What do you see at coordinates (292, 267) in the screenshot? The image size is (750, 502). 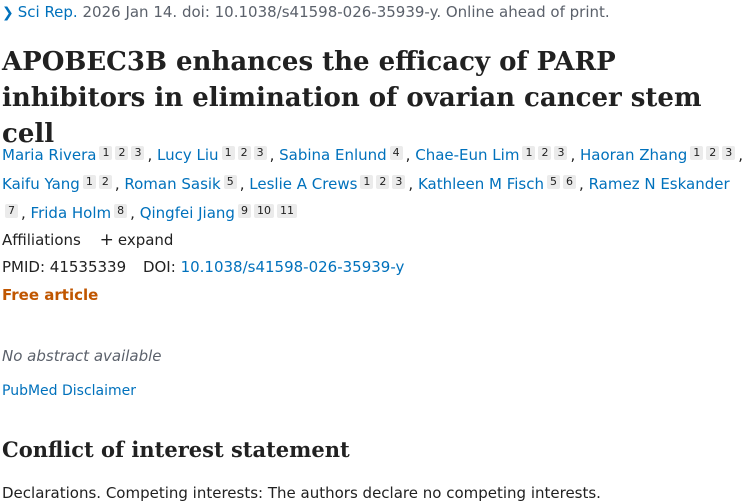 I see `doi-link: 10.1038/s41598-026-35939-y` at bounding box center [292, 267].